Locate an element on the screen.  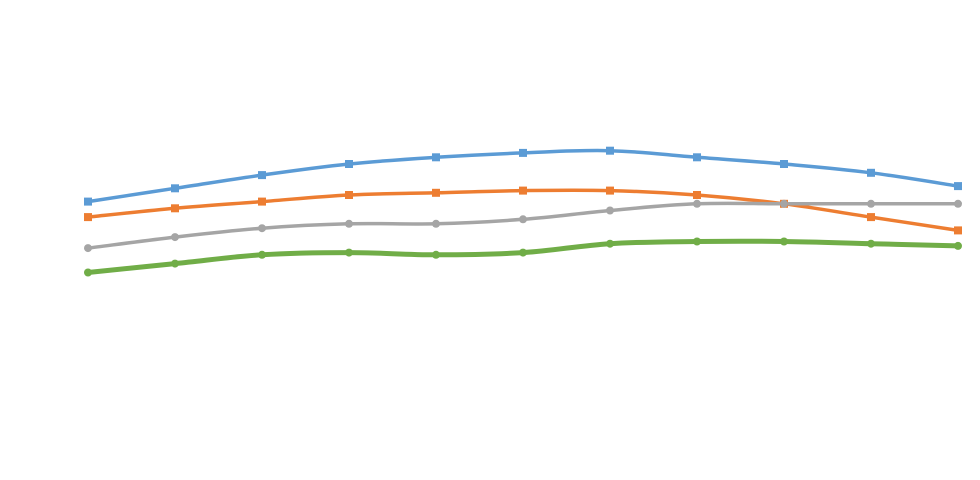
series-4-line is located at coordinates (523, 256).